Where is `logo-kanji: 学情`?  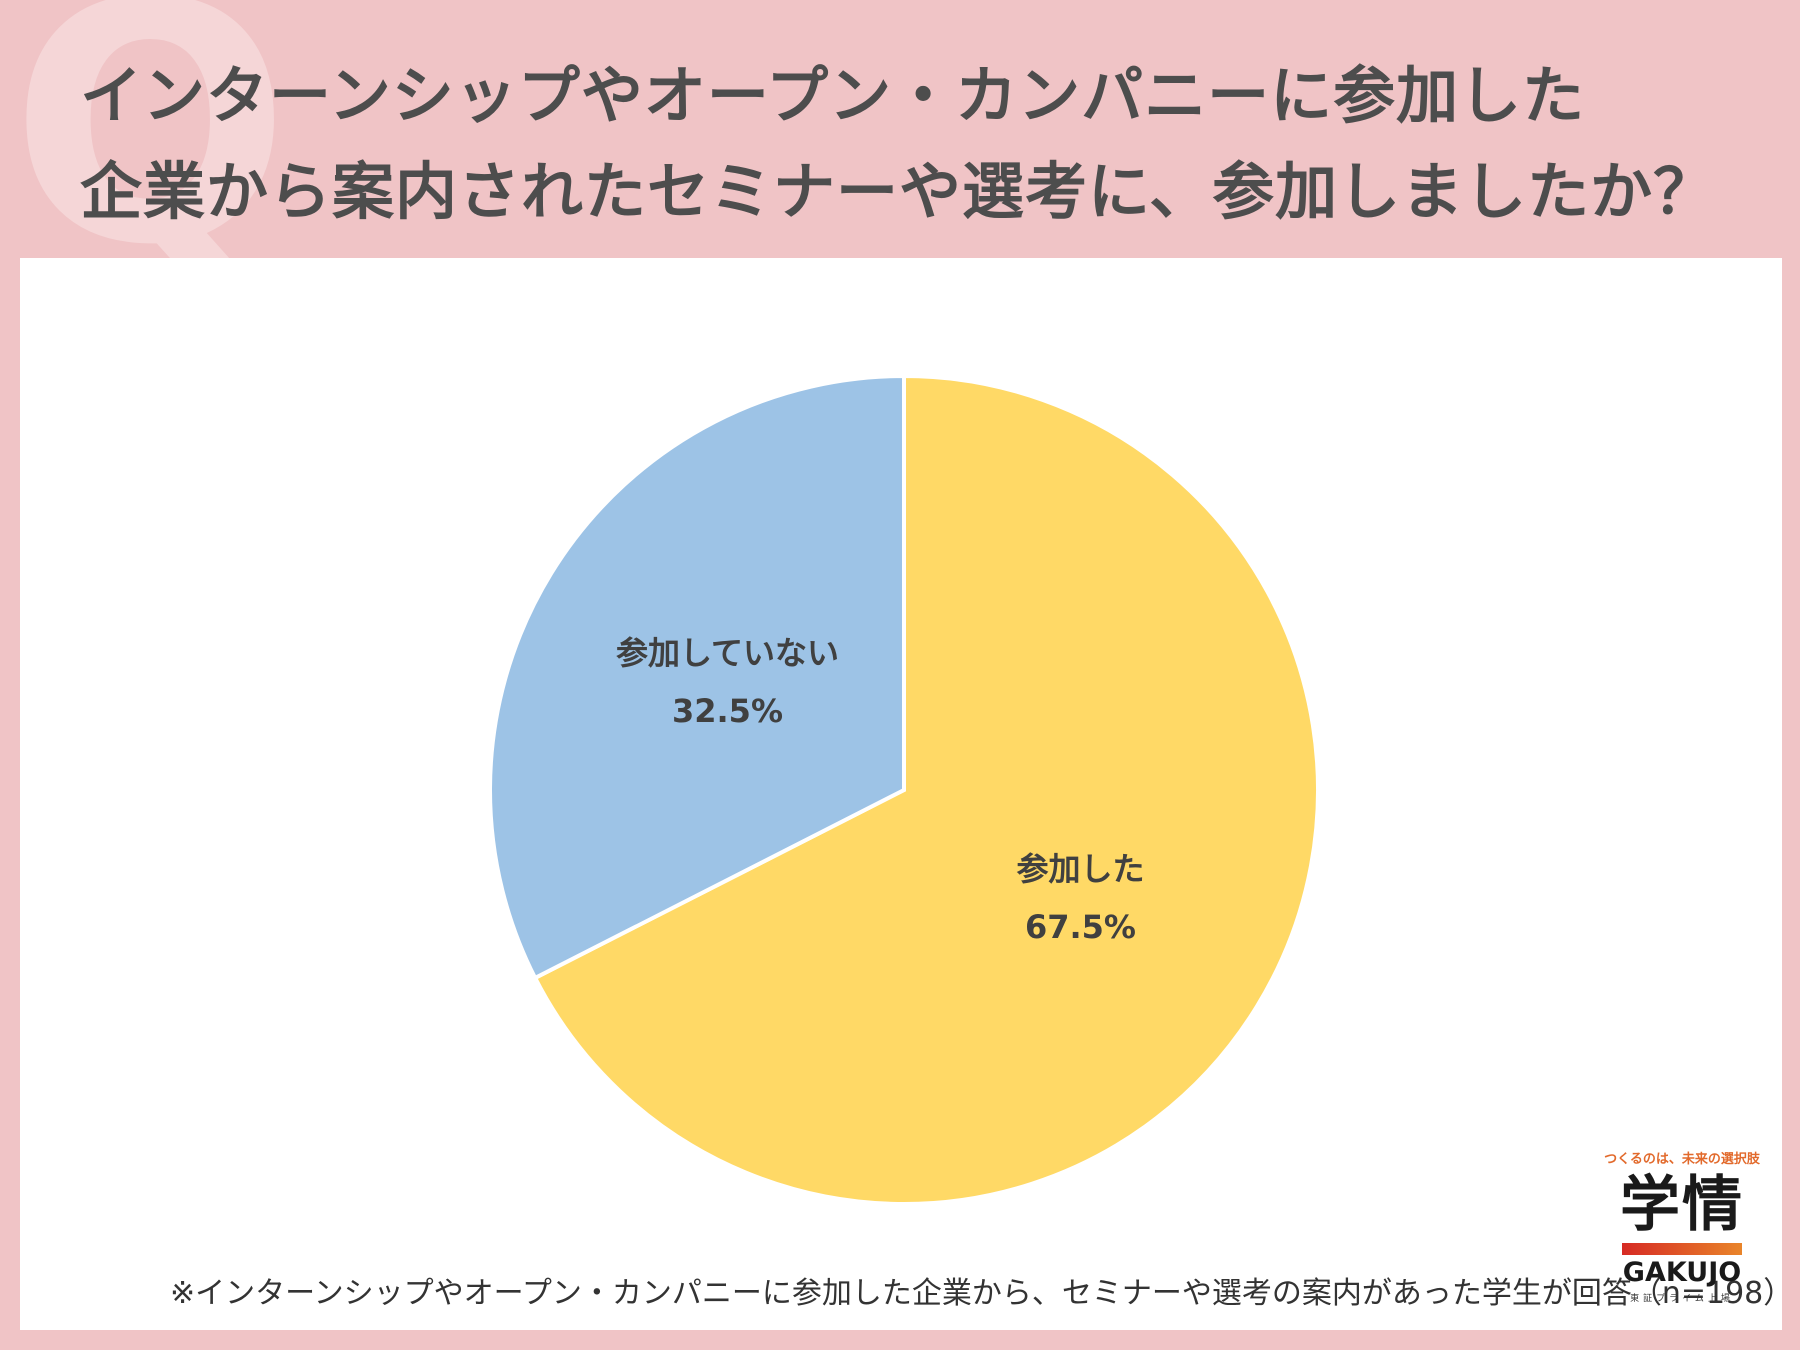 logo-kanji: 学情 is located at coordinates (1682, 1205).